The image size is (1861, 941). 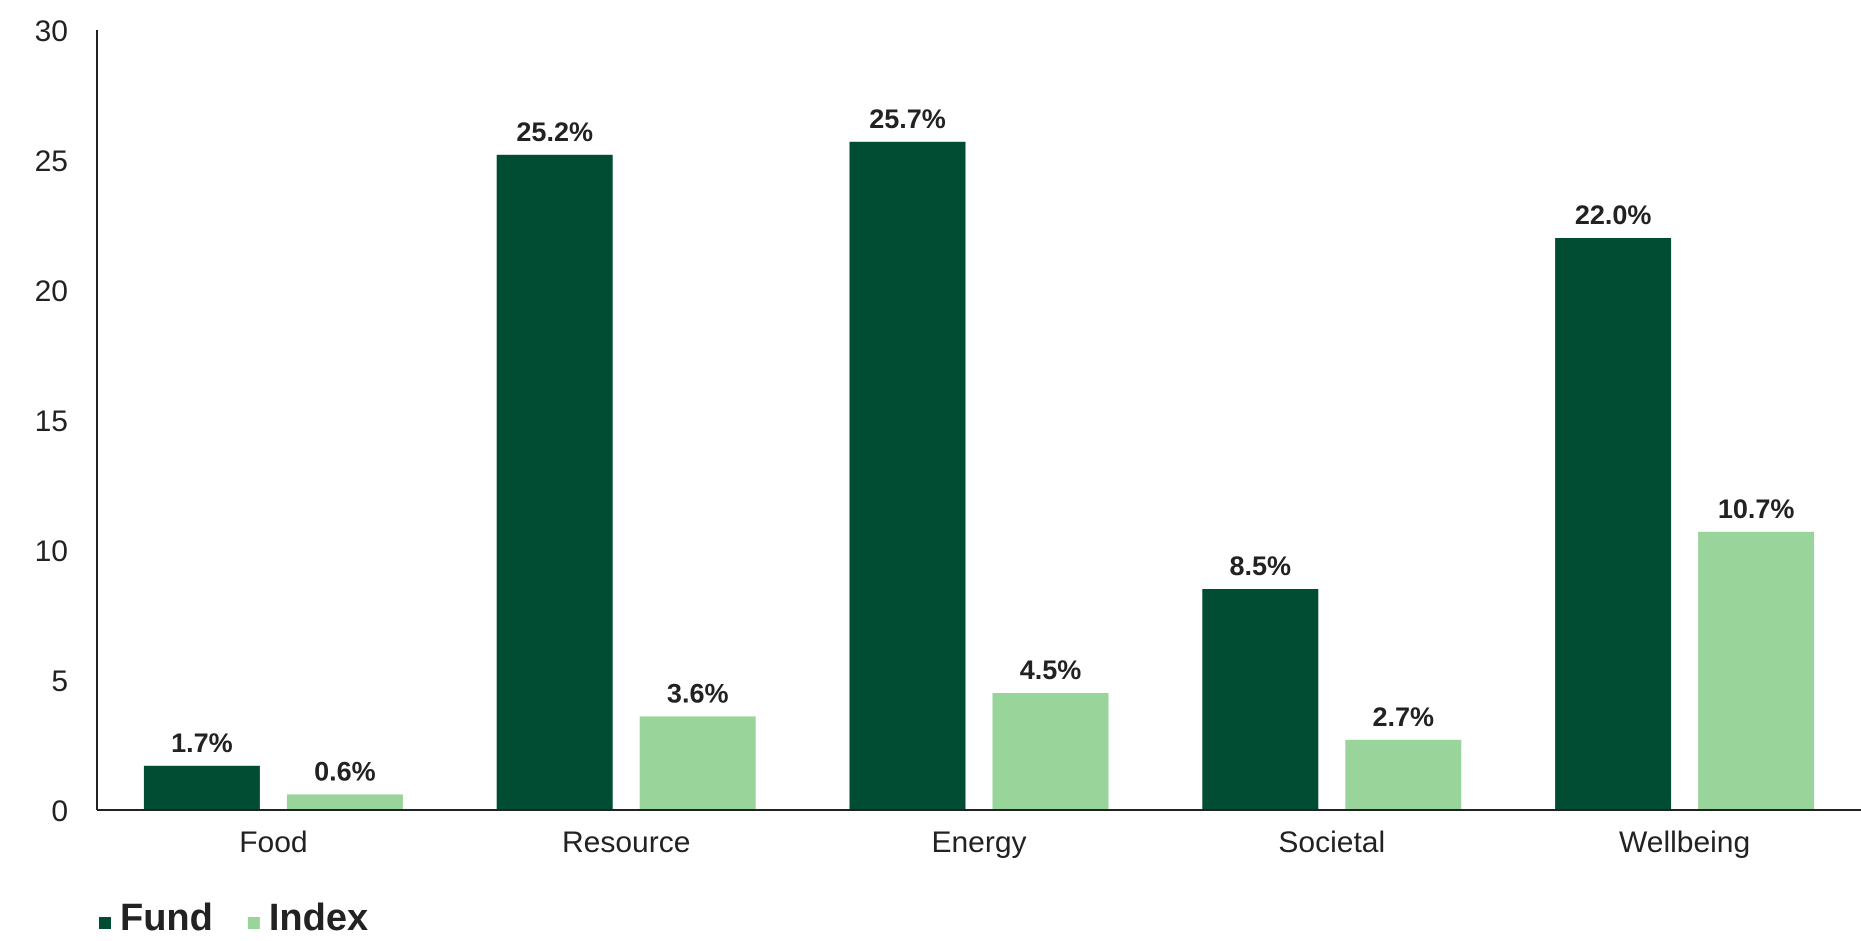 I want to click on data-label-fund-energy: 25.7%, so click(x=907, y=119).